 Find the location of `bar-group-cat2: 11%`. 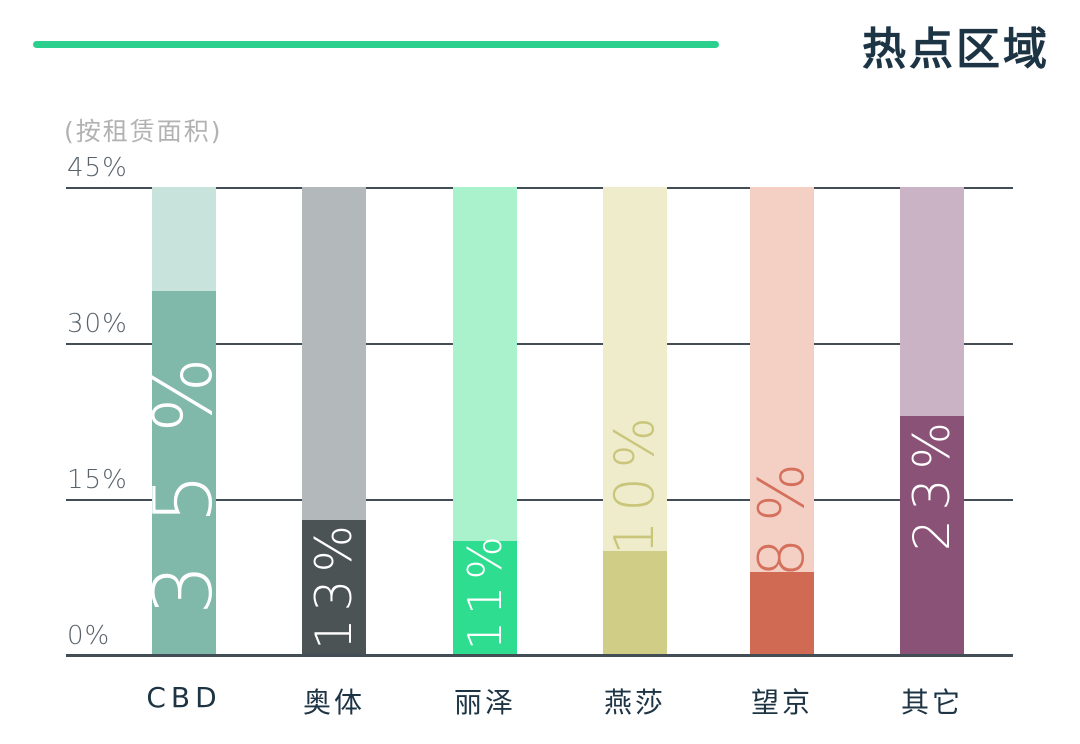

bar-group-cat2: 11% is located at coordinates (485, 421).